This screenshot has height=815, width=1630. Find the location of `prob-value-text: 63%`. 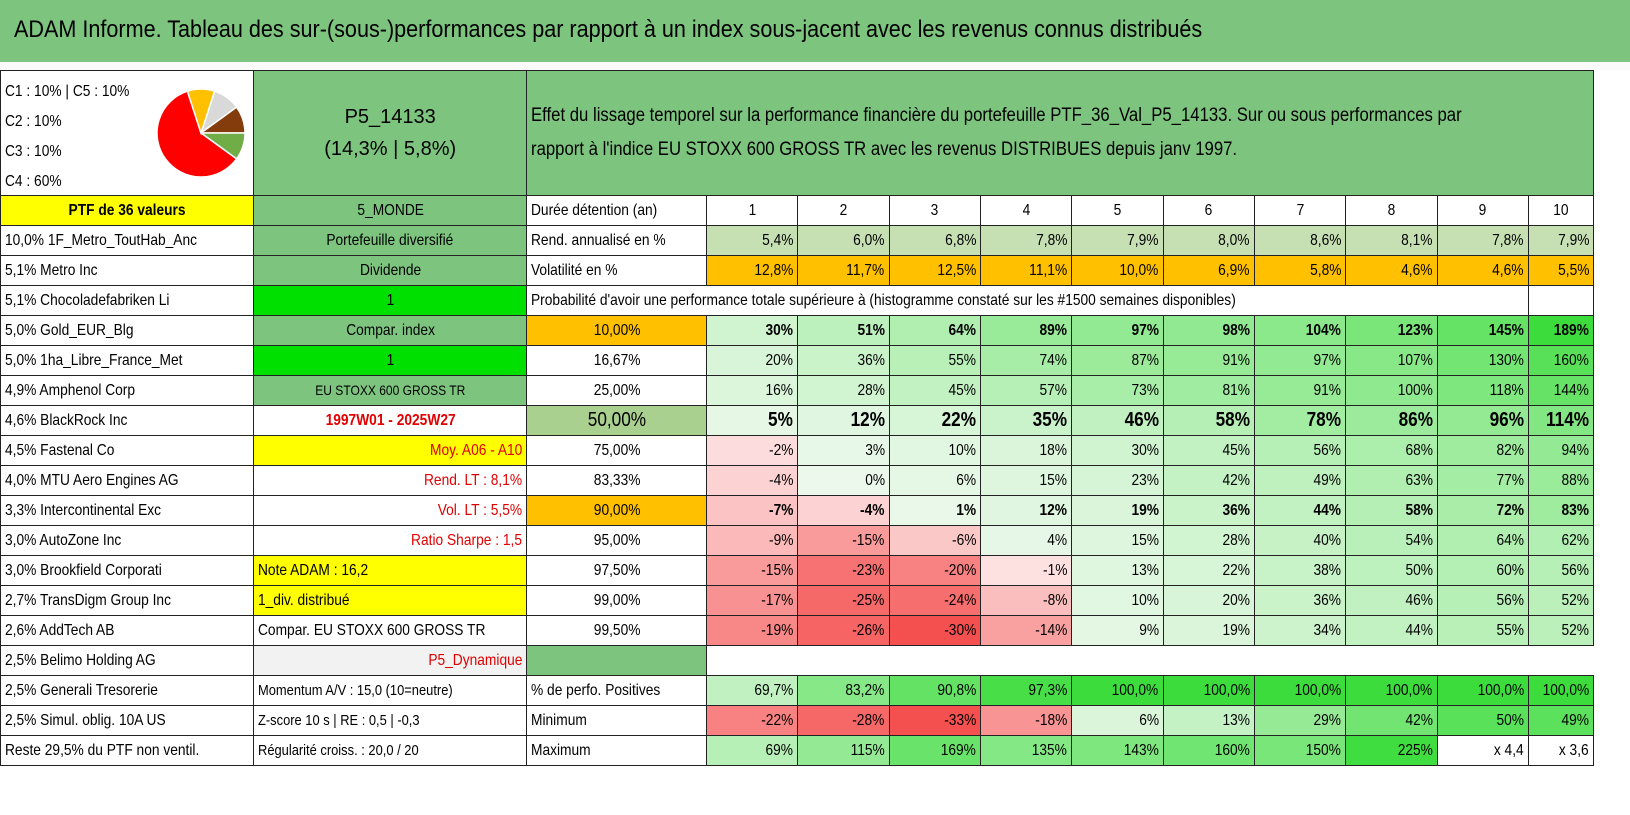

prob-value-text: 63% is located at coordinates (1419, 480).